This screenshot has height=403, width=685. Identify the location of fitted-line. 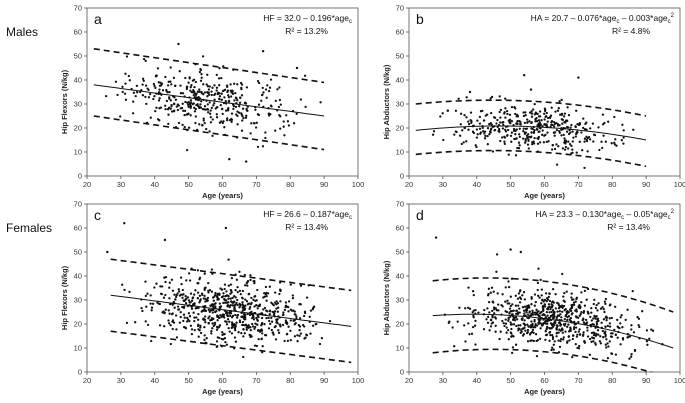
(553, 331).